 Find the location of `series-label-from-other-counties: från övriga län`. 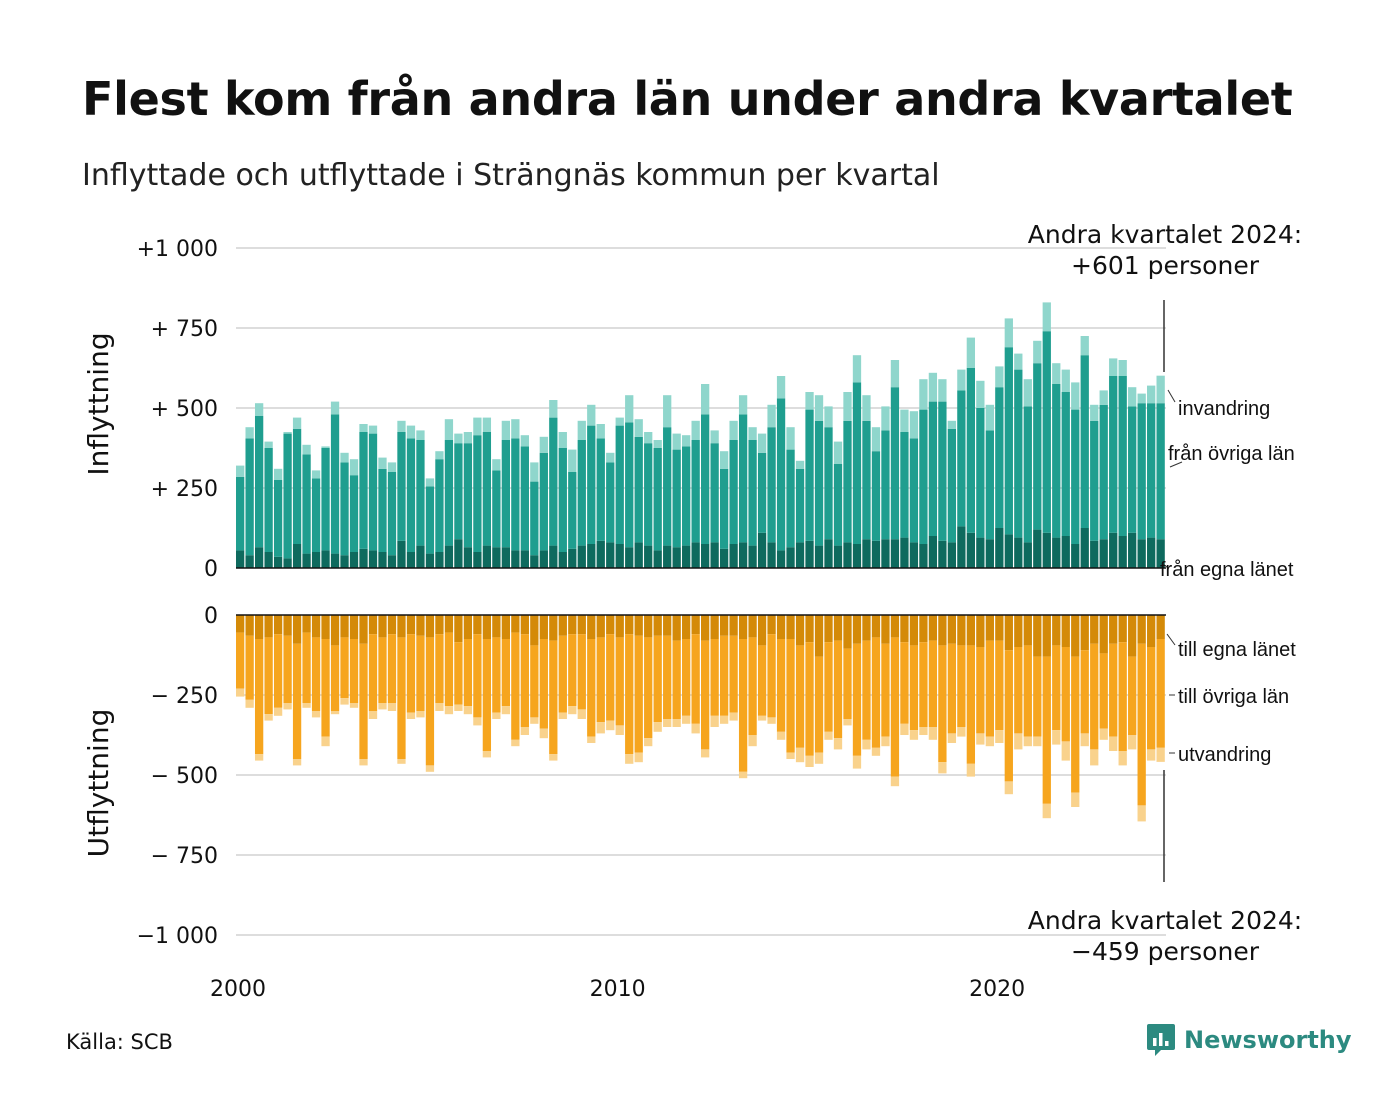

series-label-from-other-counties: från övriga län is located at coordinates (1231, 454).